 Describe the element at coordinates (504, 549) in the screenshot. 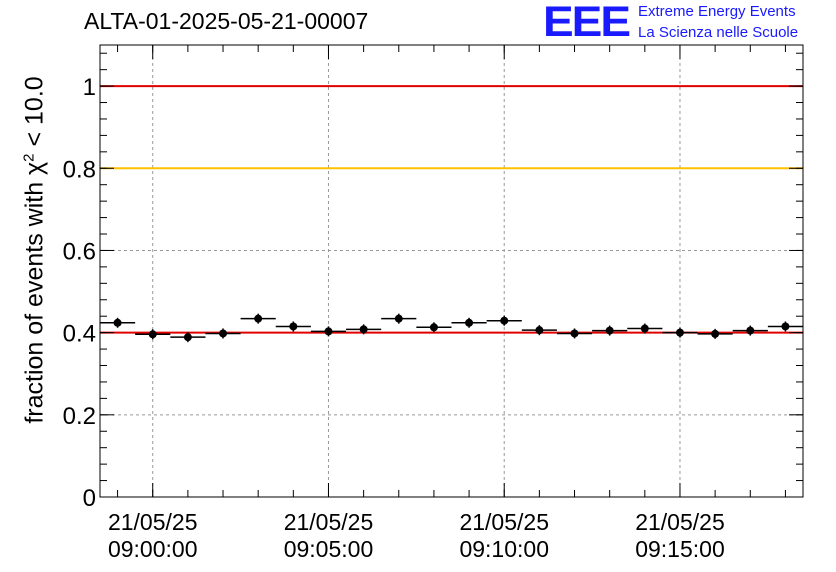

I see `x-tick-label-time: 09:10:00` at that location.